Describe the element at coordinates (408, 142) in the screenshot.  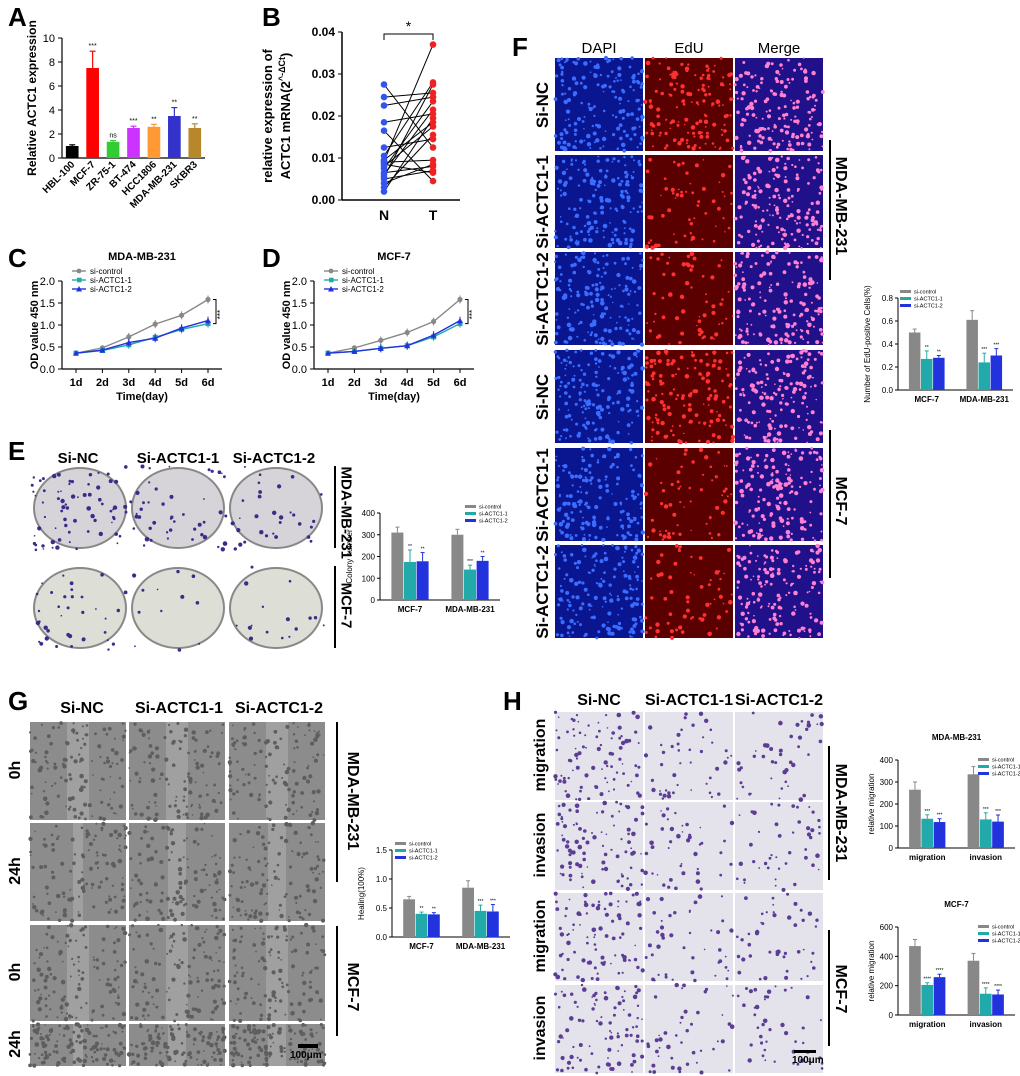
I see `b-pair-line` at that location.